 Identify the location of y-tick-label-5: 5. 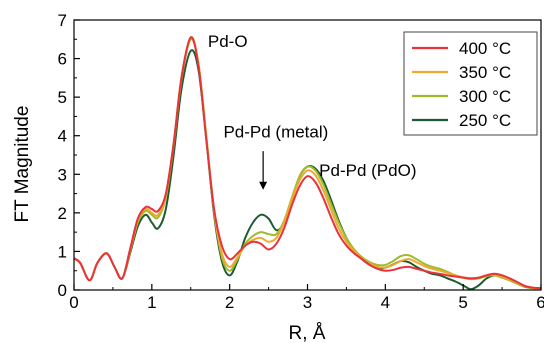
(62, 97).